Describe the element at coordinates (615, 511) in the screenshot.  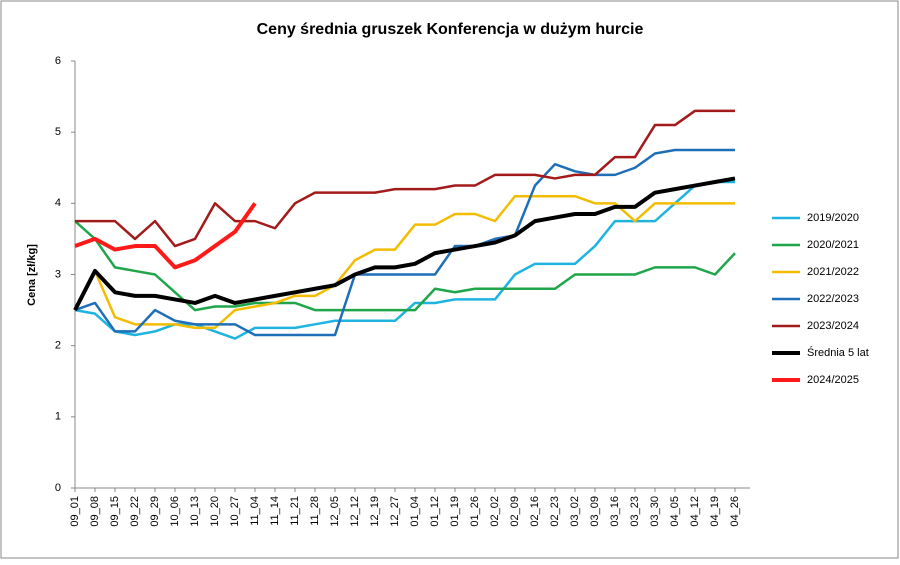
I see `x-tick-label: 03_16` at that location.